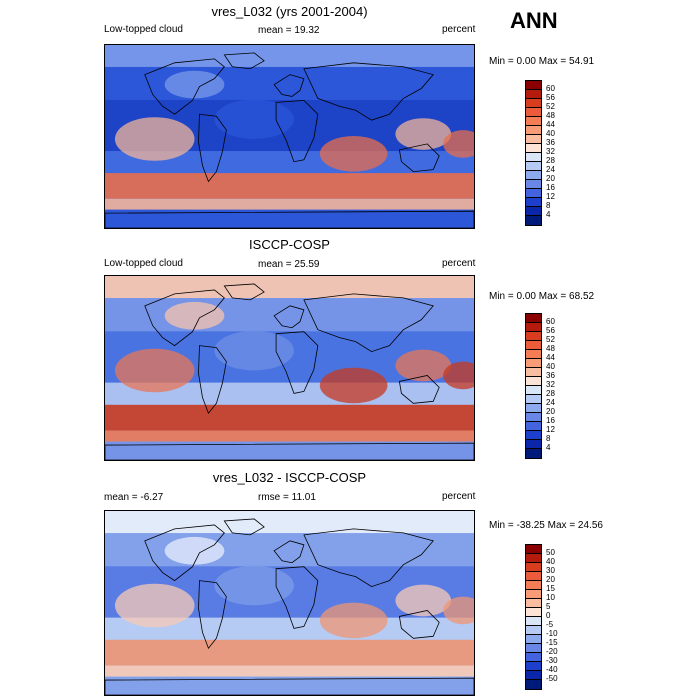 This screenshot has height=700, width=700. What do you see at coordinates (552, 660) in the screenshot?
I see `colorbar-tick-label: -30` at bounding box center [552, 660].